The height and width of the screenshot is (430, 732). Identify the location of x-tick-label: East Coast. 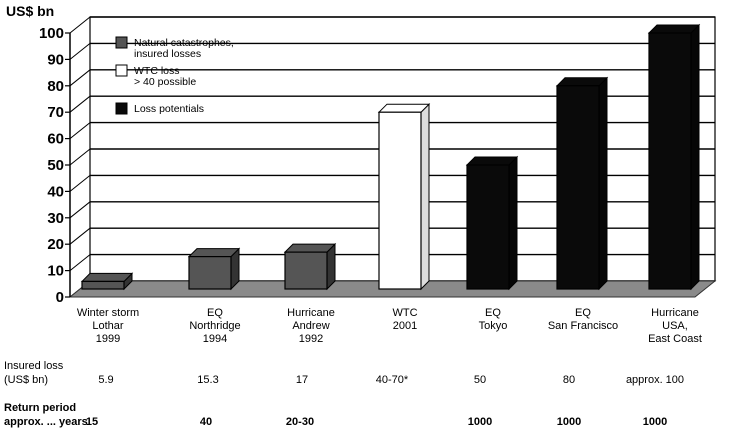
(675, 339).